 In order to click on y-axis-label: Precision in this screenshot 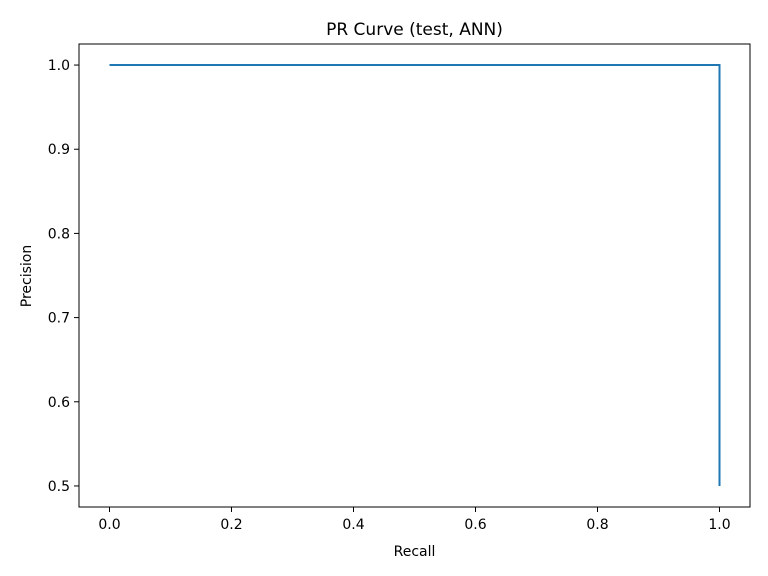, I will do `click(27, 276)`.